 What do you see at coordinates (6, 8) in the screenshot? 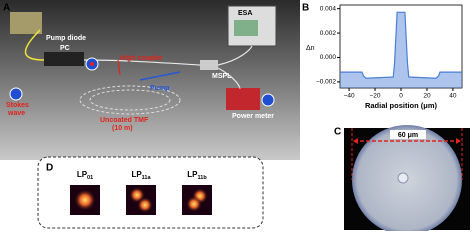
I see `panel-letter: A` at bounding box center [6, 8].